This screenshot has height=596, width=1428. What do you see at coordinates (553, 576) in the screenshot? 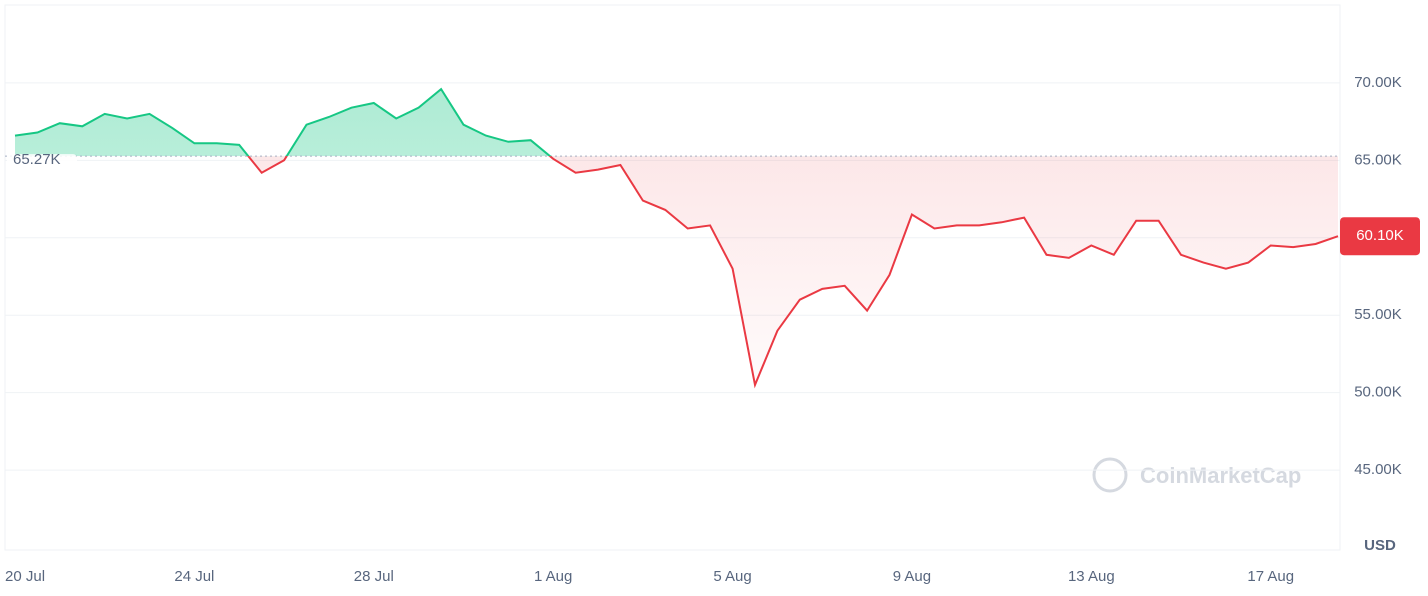
I see `x-tick-label: 1 Aug` at bounding box center [553, 576].